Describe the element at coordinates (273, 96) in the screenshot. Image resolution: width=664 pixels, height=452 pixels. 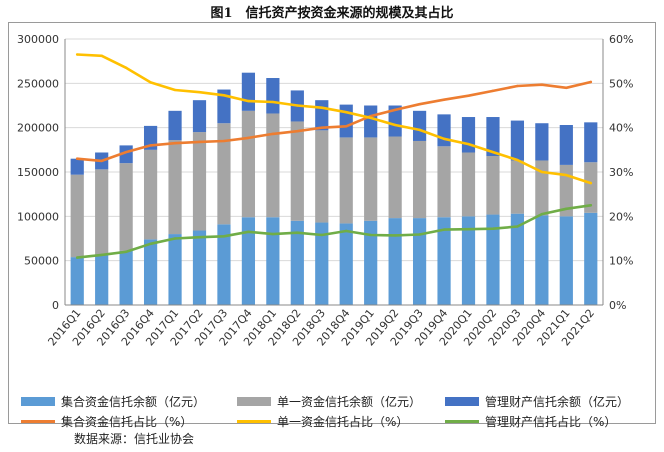
I see `bar-guanli-2018Q1` at that location.